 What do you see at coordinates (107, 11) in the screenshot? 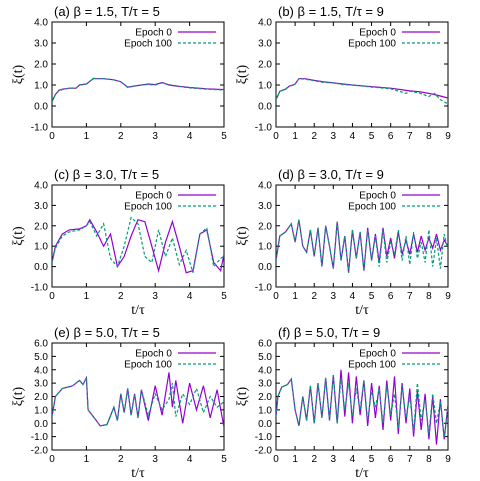
I see `chart-title: (a) β = 1.5, T/τ = 5` at bounding box center [107, 11].